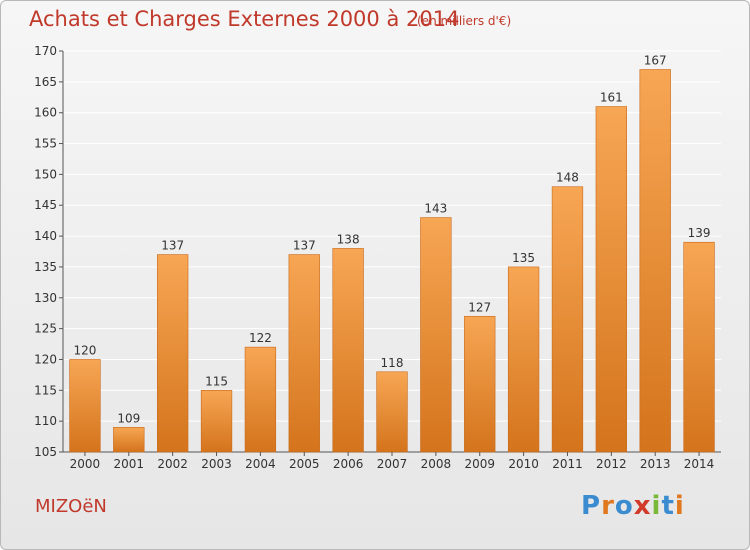  What do you see at coordinates (611, 98) in the screenshot?
I see `bar-value-label: 161` at bounding box center [611, 98].